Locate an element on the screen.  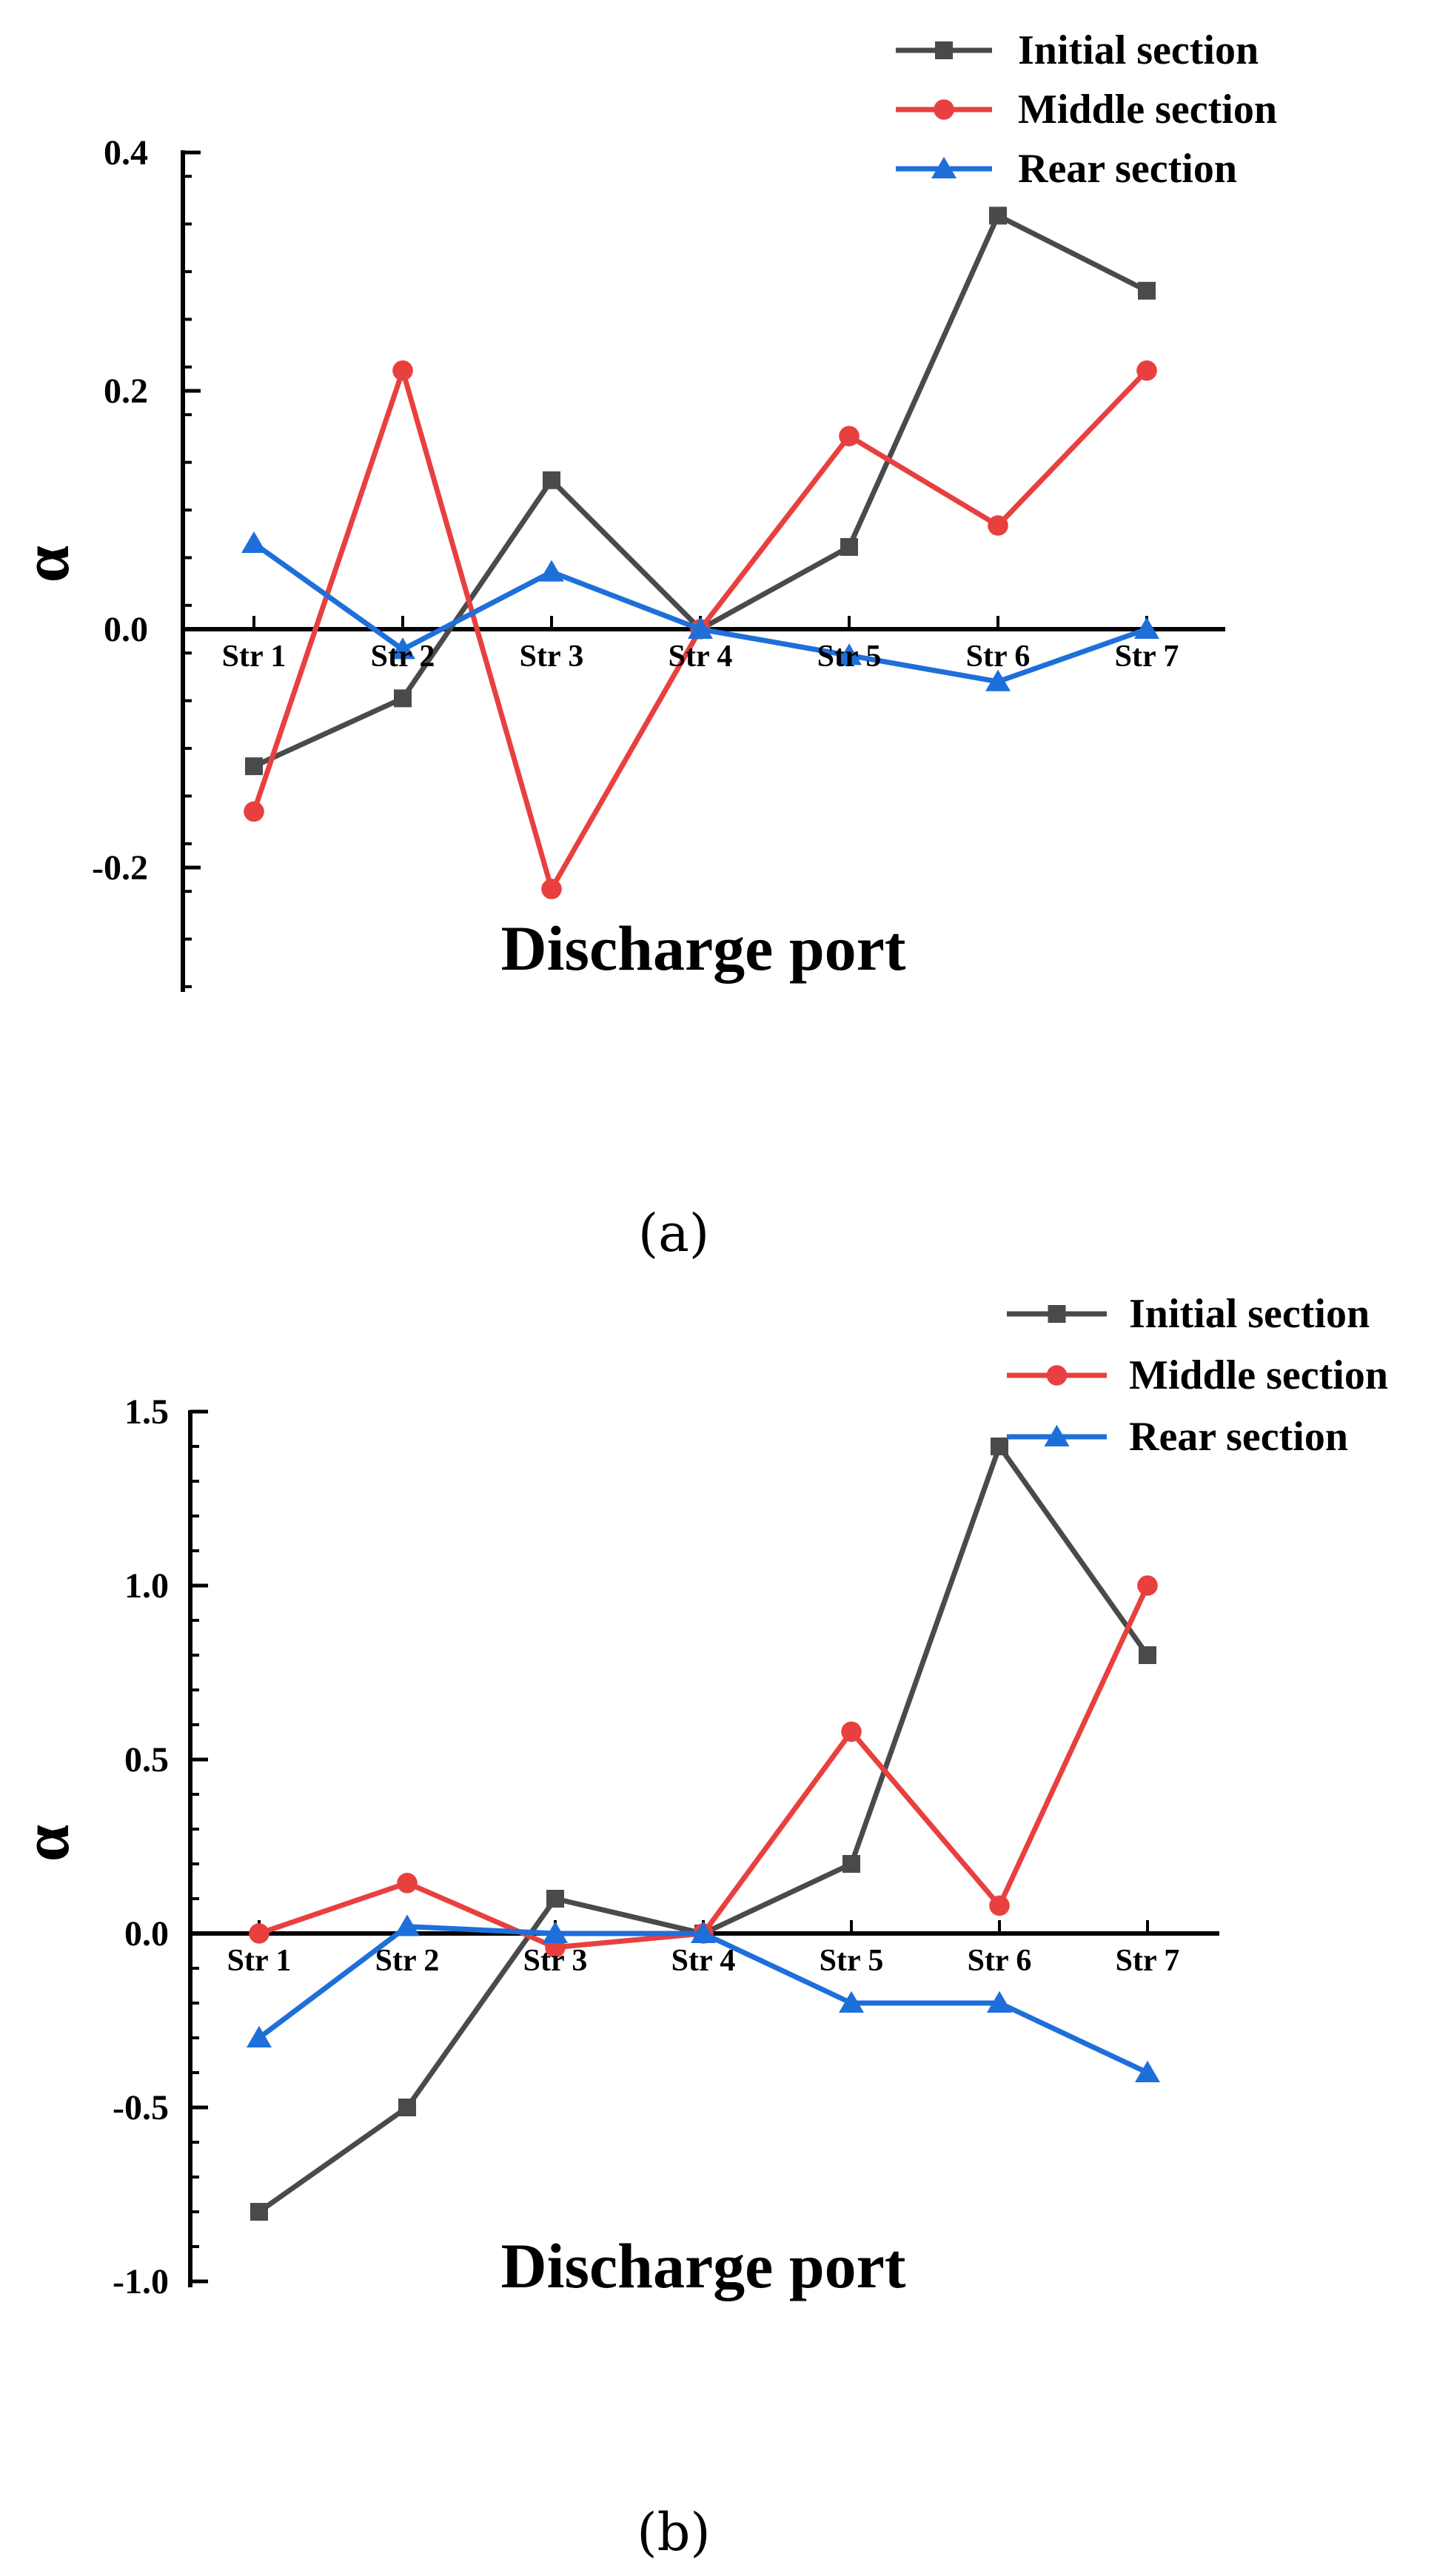
y-tick-label: 0.5 is located at coordinates (146, 1760).